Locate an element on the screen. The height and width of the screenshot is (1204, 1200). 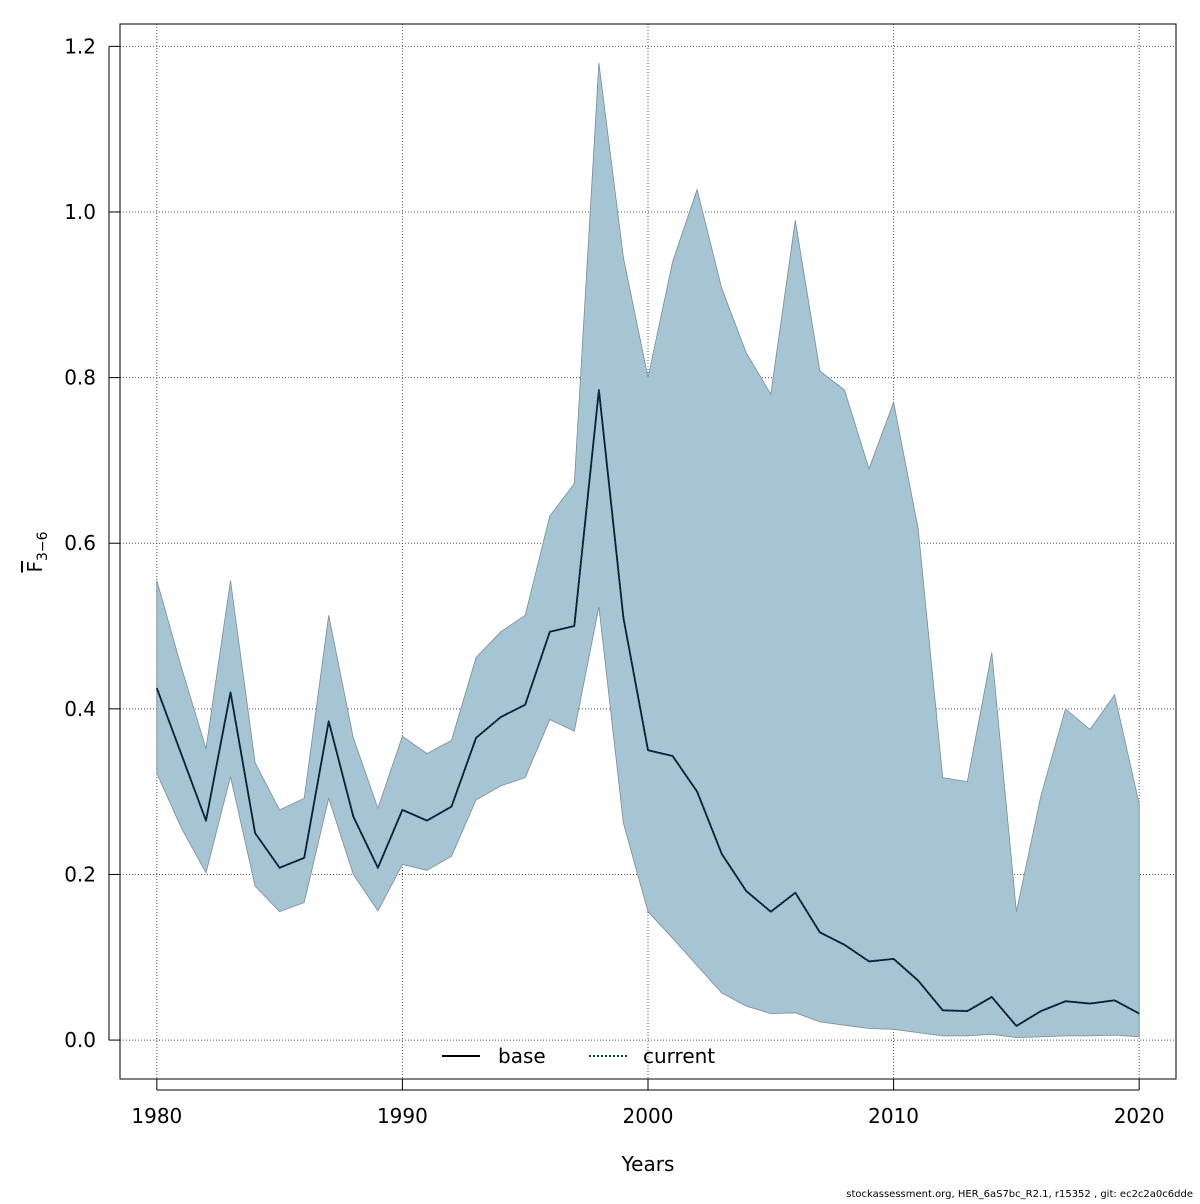
y-axis: 0.0 0.2 0.4 0.6 0.8 1.0 1.2 is located at coordinates (92, 543).